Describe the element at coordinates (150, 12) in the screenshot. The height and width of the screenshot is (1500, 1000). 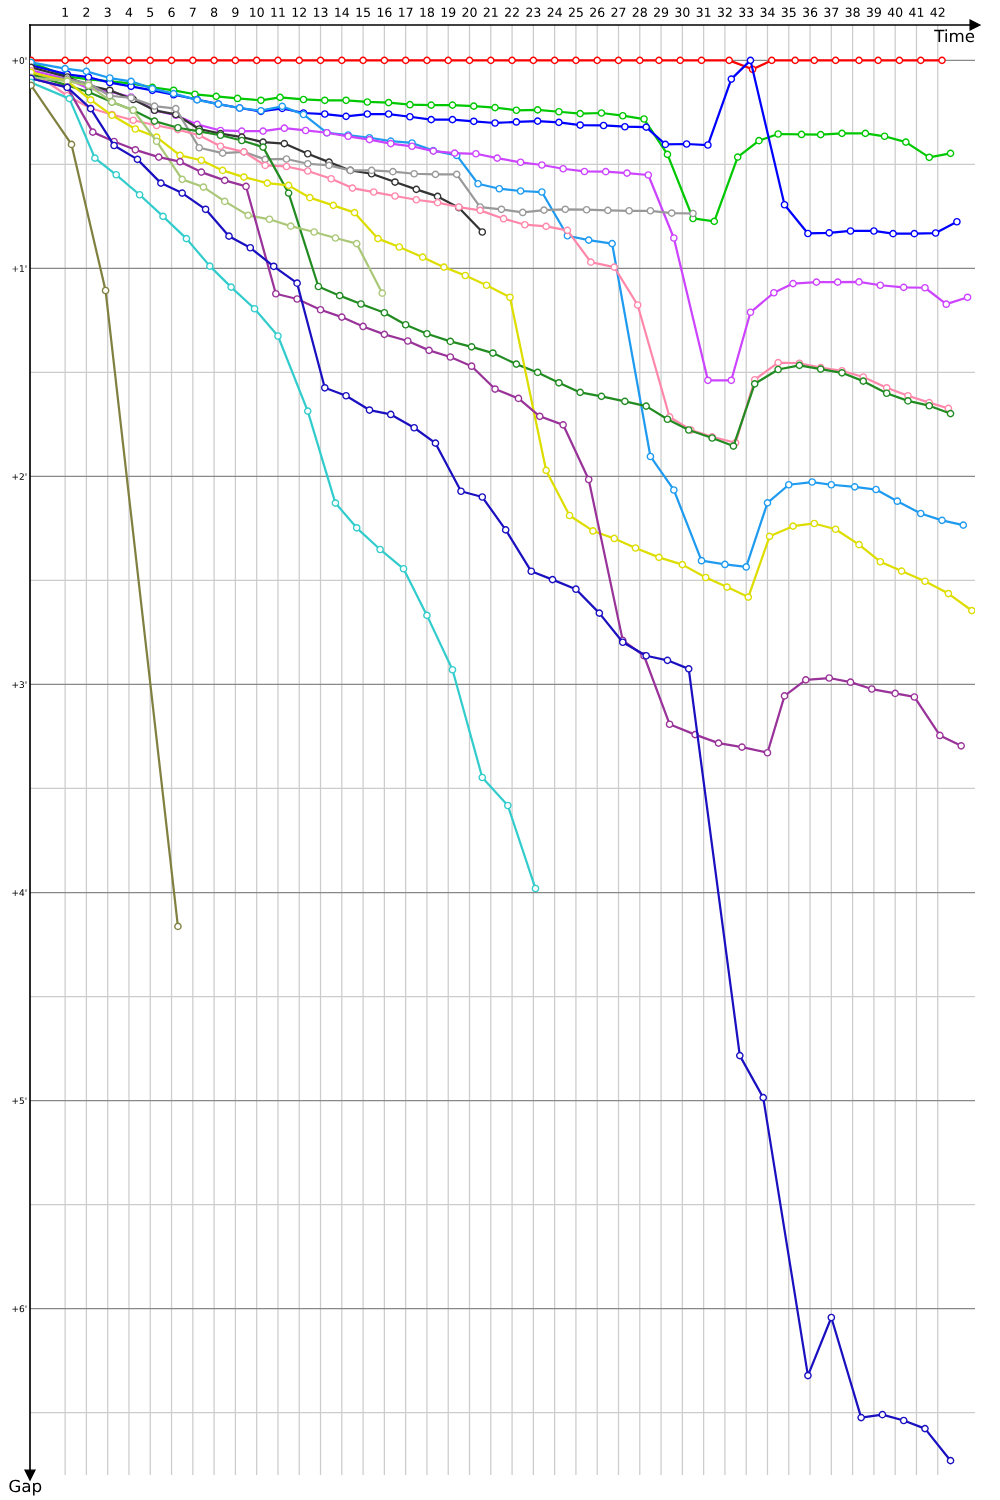
I see `x-tick-label: 5` at that location.